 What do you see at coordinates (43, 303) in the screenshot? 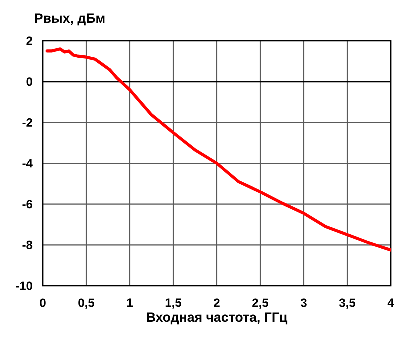
I see `x-tick-label: 0` at bounding box center [43, 303].